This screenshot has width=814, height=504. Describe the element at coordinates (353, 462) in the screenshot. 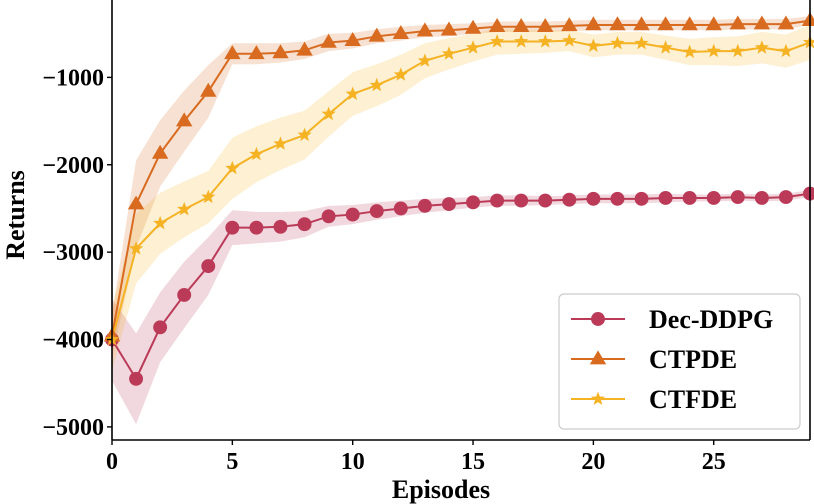

I see `x-tick-label: 10` at that location.